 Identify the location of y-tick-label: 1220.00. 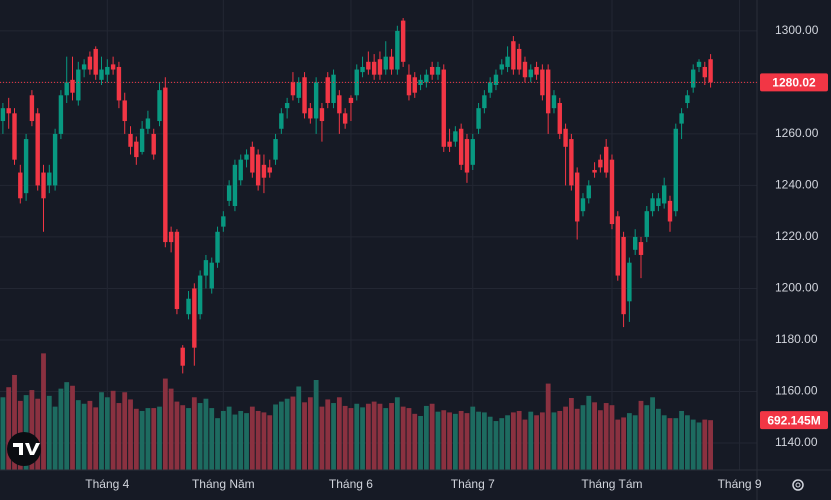
(797, 236).